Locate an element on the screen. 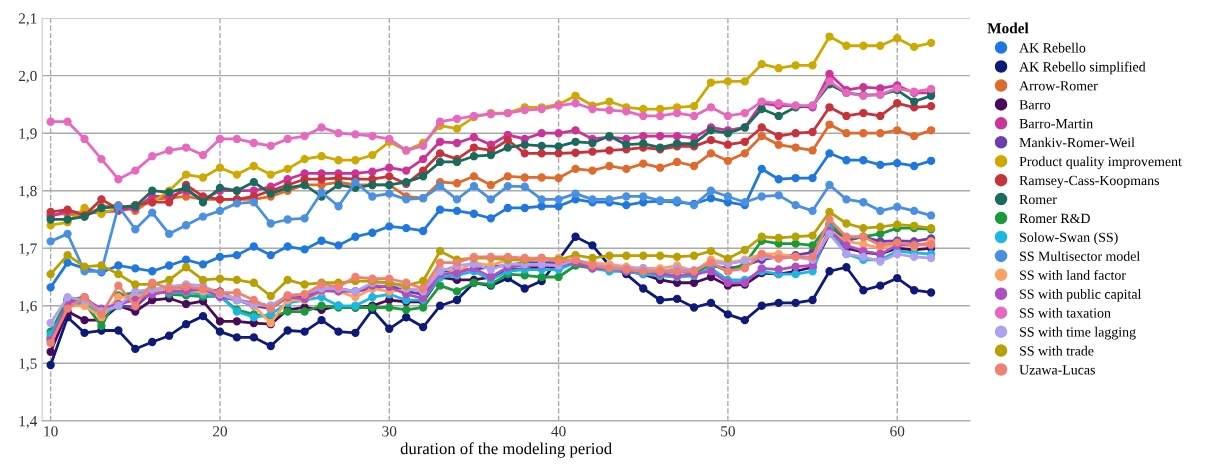  x-tick-label: 20 is located at coordinates (220, 431).